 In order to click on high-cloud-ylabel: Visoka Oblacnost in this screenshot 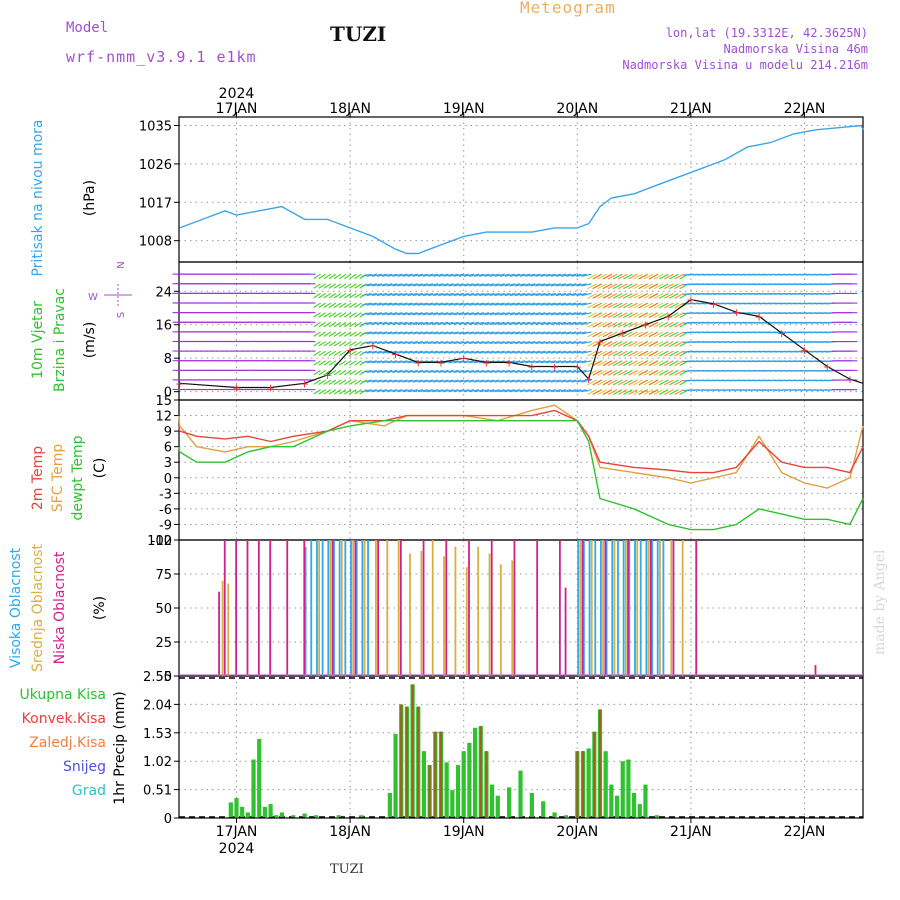, I will do `click(16, 607)`.